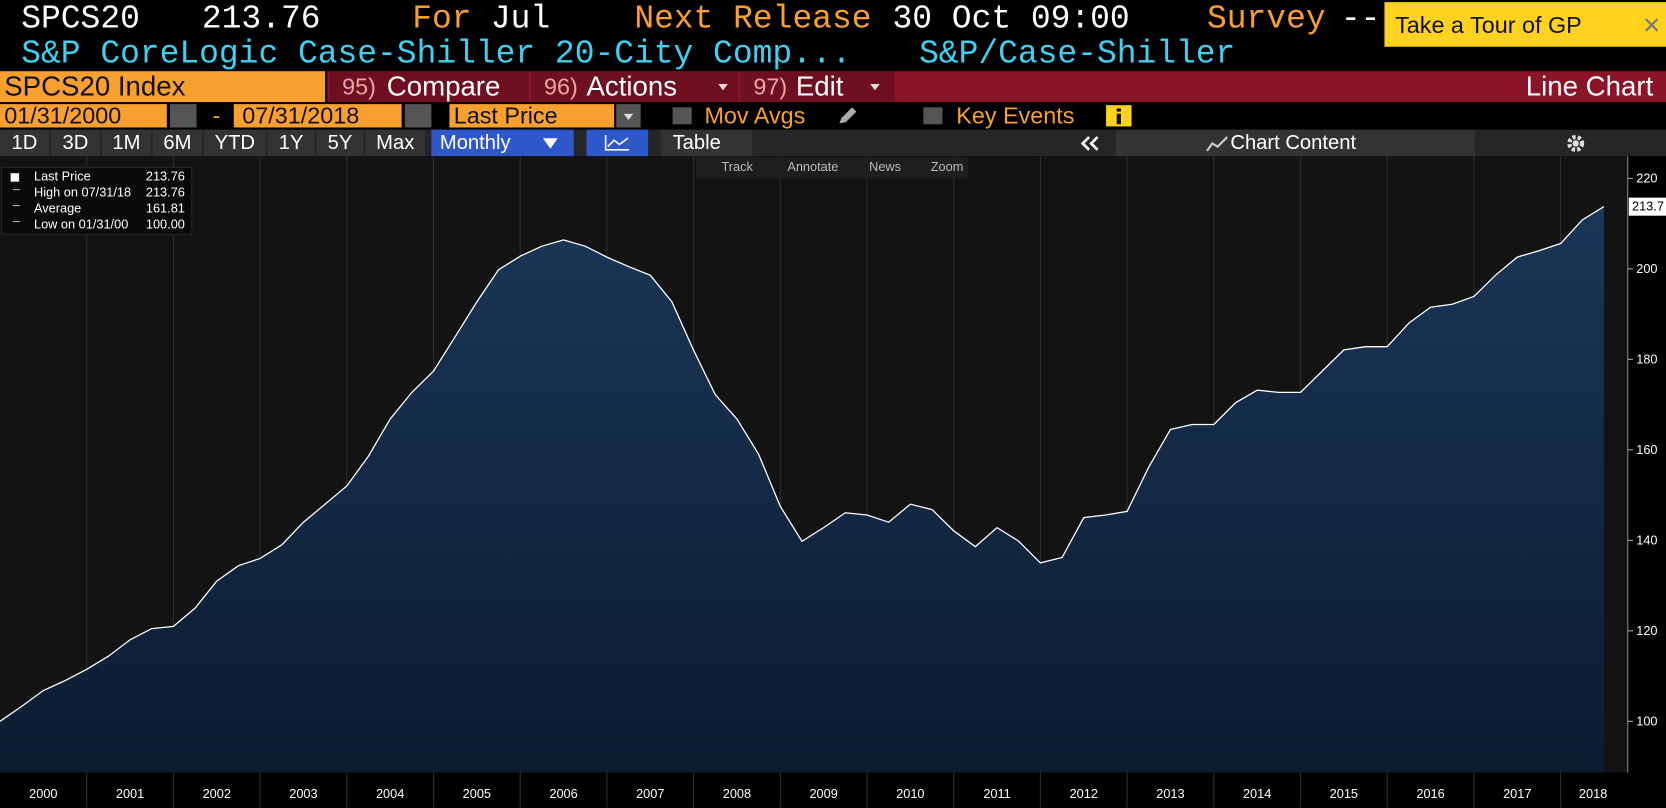 The height and width of the screenshot is (808, 1666). Describe the element at coordinates (1517, 793) in the screenshot. I see `x-tick-label: 2017` at that location.